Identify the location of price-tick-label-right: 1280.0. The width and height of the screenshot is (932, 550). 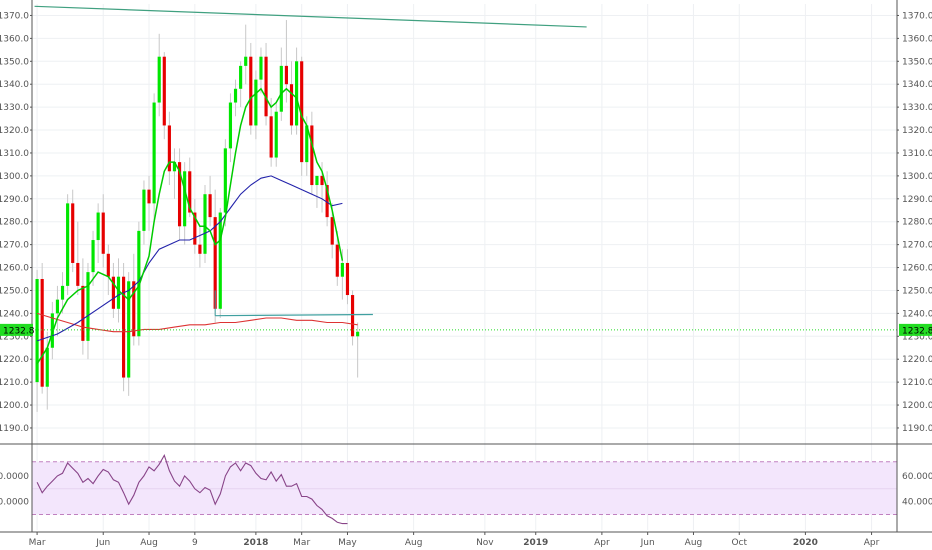
(917, 223).